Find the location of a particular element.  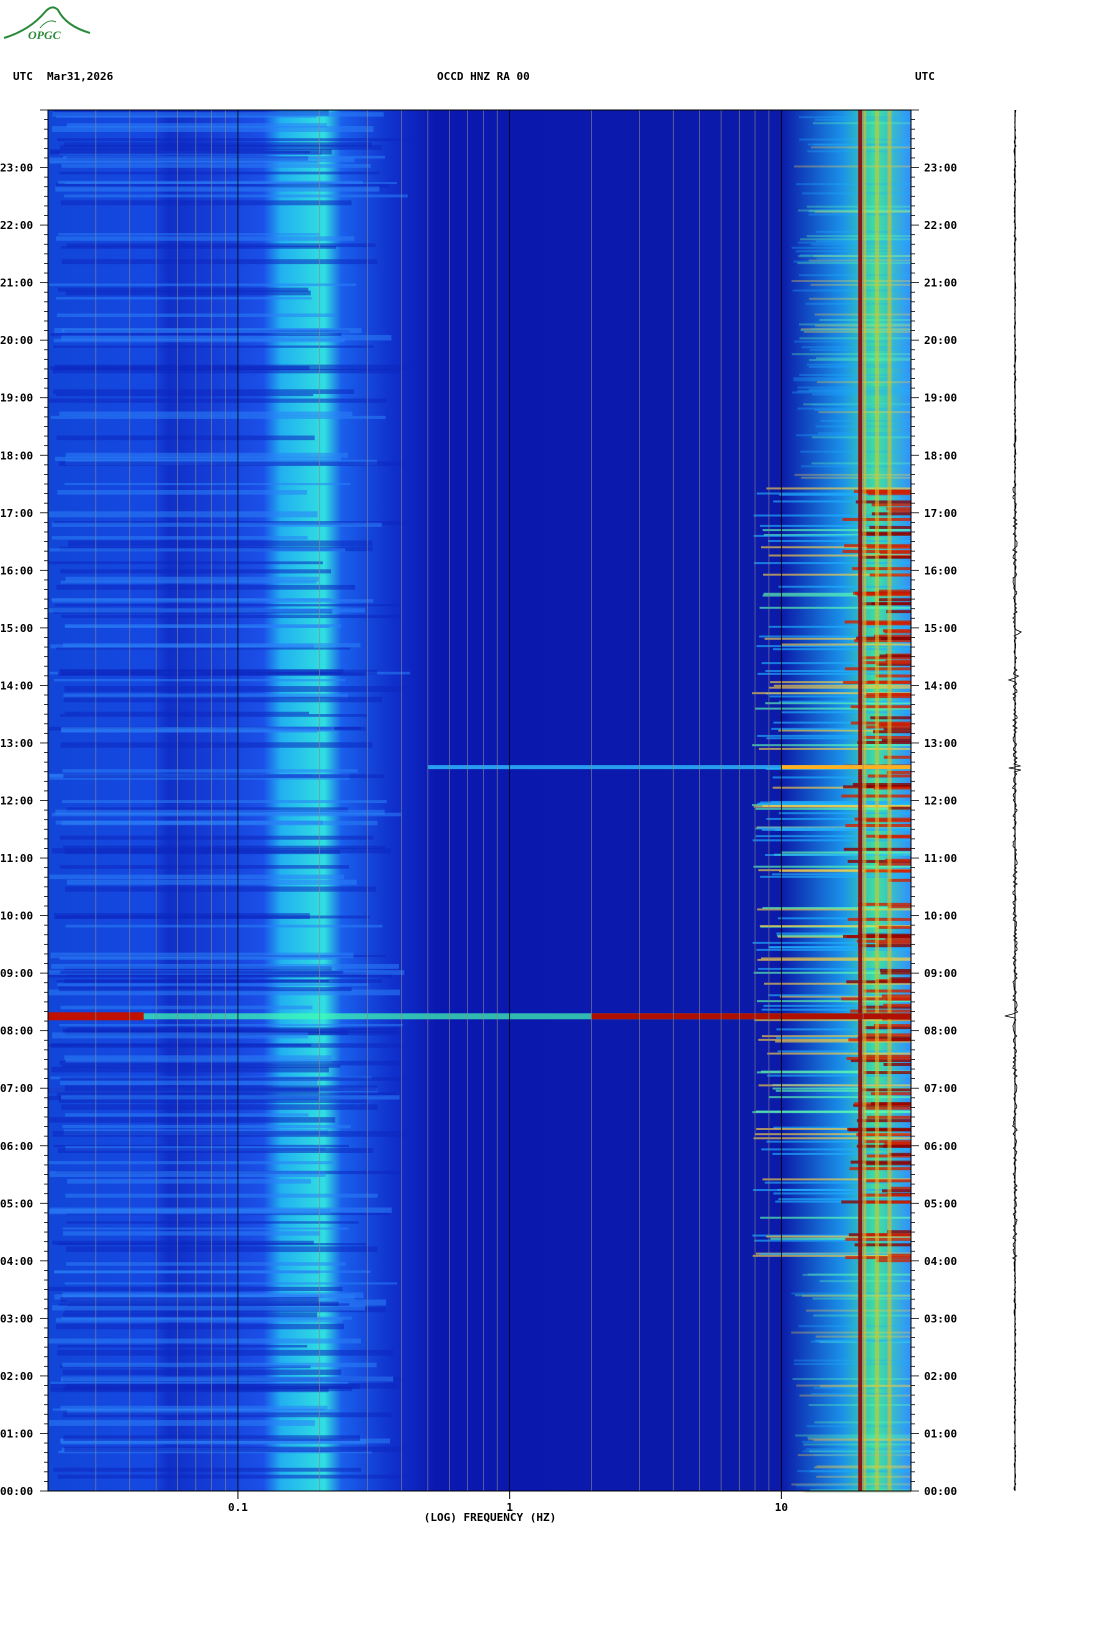

y-tick-label-left: 02:00 is located at coordinates (16, 1376).